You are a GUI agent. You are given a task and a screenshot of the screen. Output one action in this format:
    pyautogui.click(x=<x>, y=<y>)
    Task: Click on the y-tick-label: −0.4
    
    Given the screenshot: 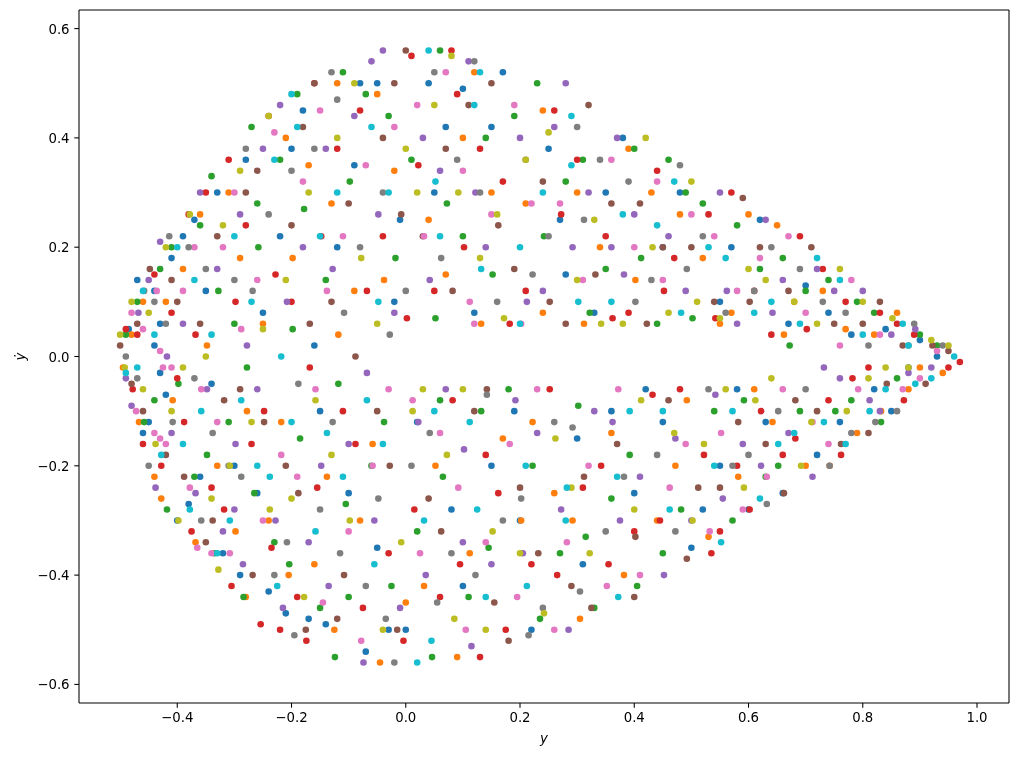 What is the action you would take?
    pyautogui.click(x=53, y=575)
    